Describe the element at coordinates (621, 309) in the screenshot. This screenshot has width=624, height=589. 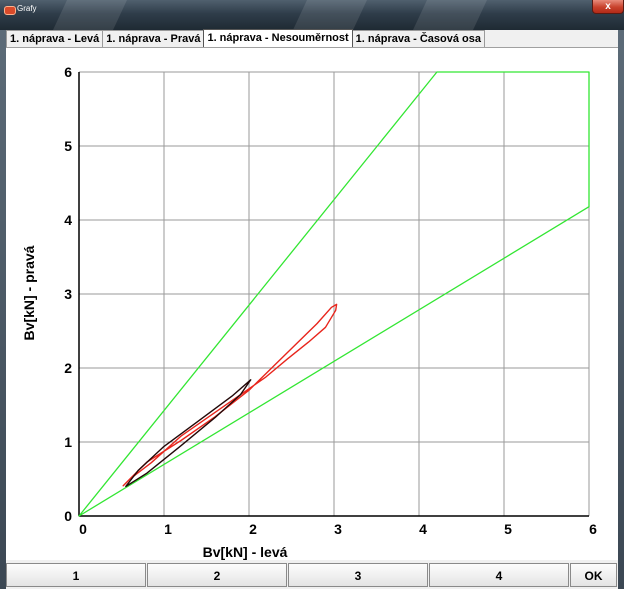
I see `window-frame-right` at that location.